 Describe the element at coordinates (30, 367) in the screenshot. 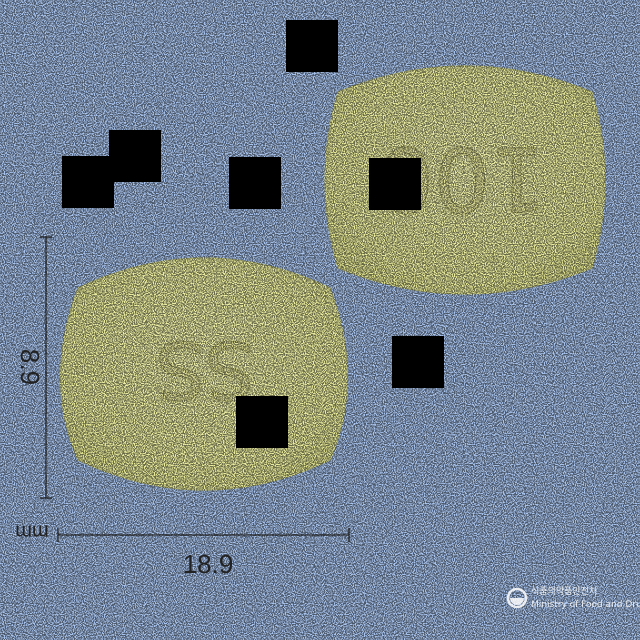

I see `height-value: 8.9` at that location.